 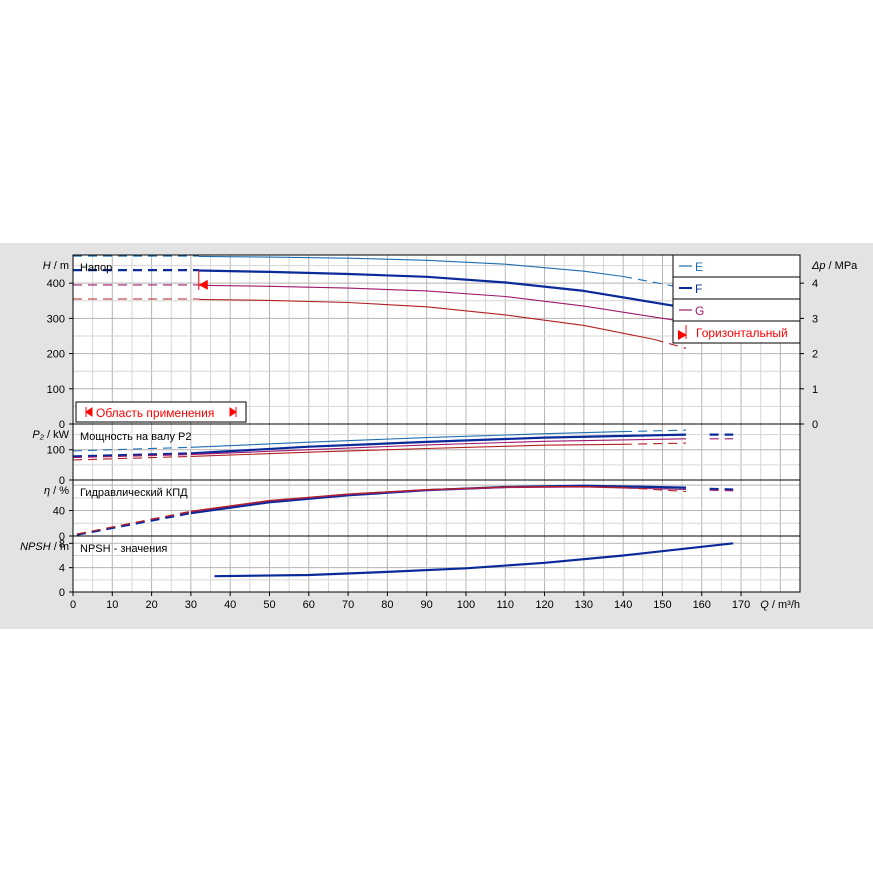 What do you see at coordinates (736, 288) in the screenshot?
I see `legend-row-F` at bounding box center [736, 288].